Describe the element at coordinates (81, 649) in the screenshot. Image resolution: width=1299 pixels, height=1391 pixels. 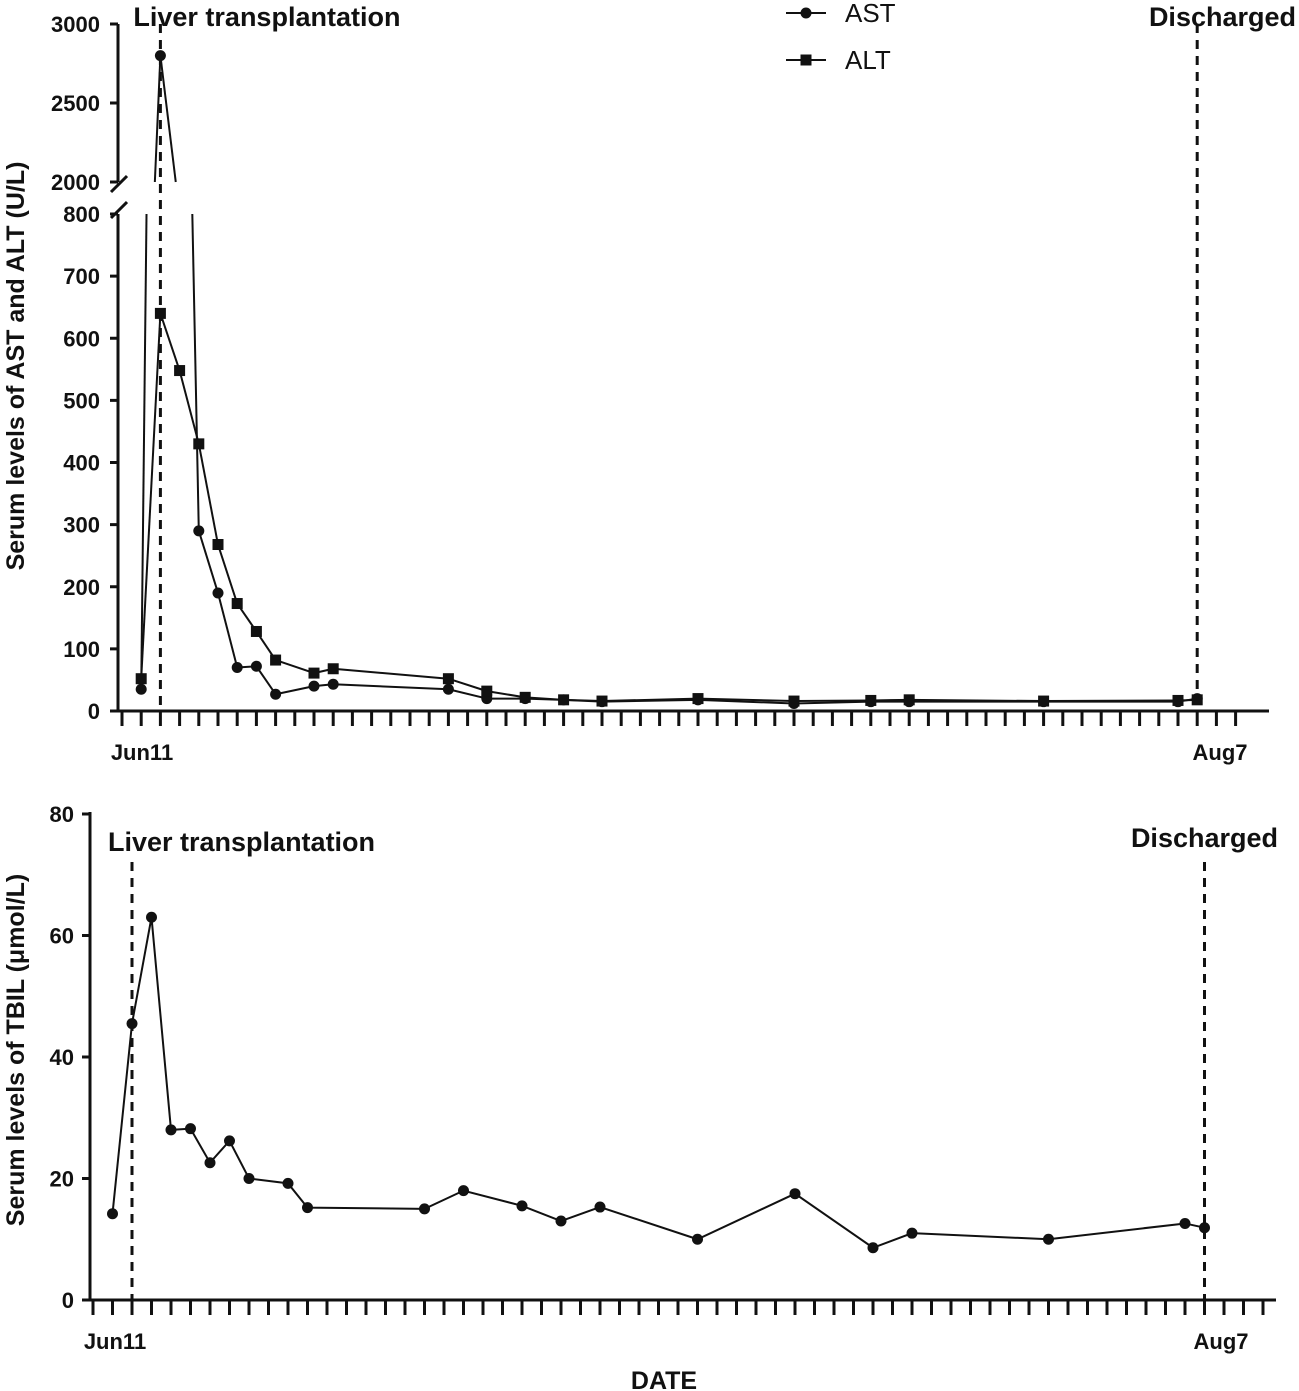
I see `y-tick-label: 100` at that location.